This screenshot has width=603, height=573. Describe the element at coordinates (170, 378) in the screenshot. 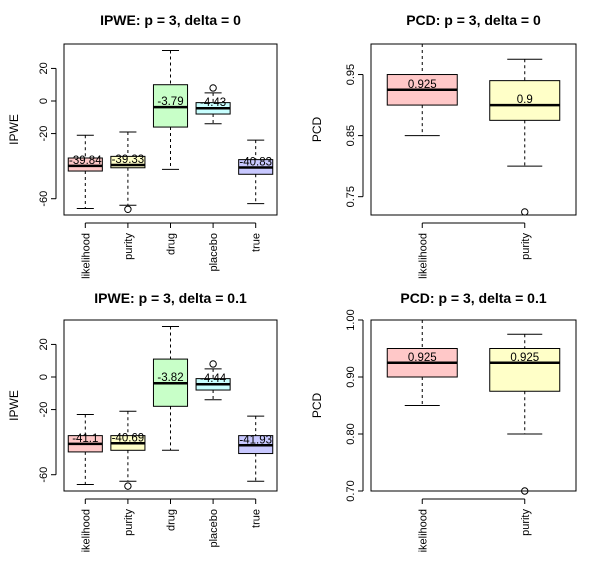

I see `median-label: -3.82` at that location.